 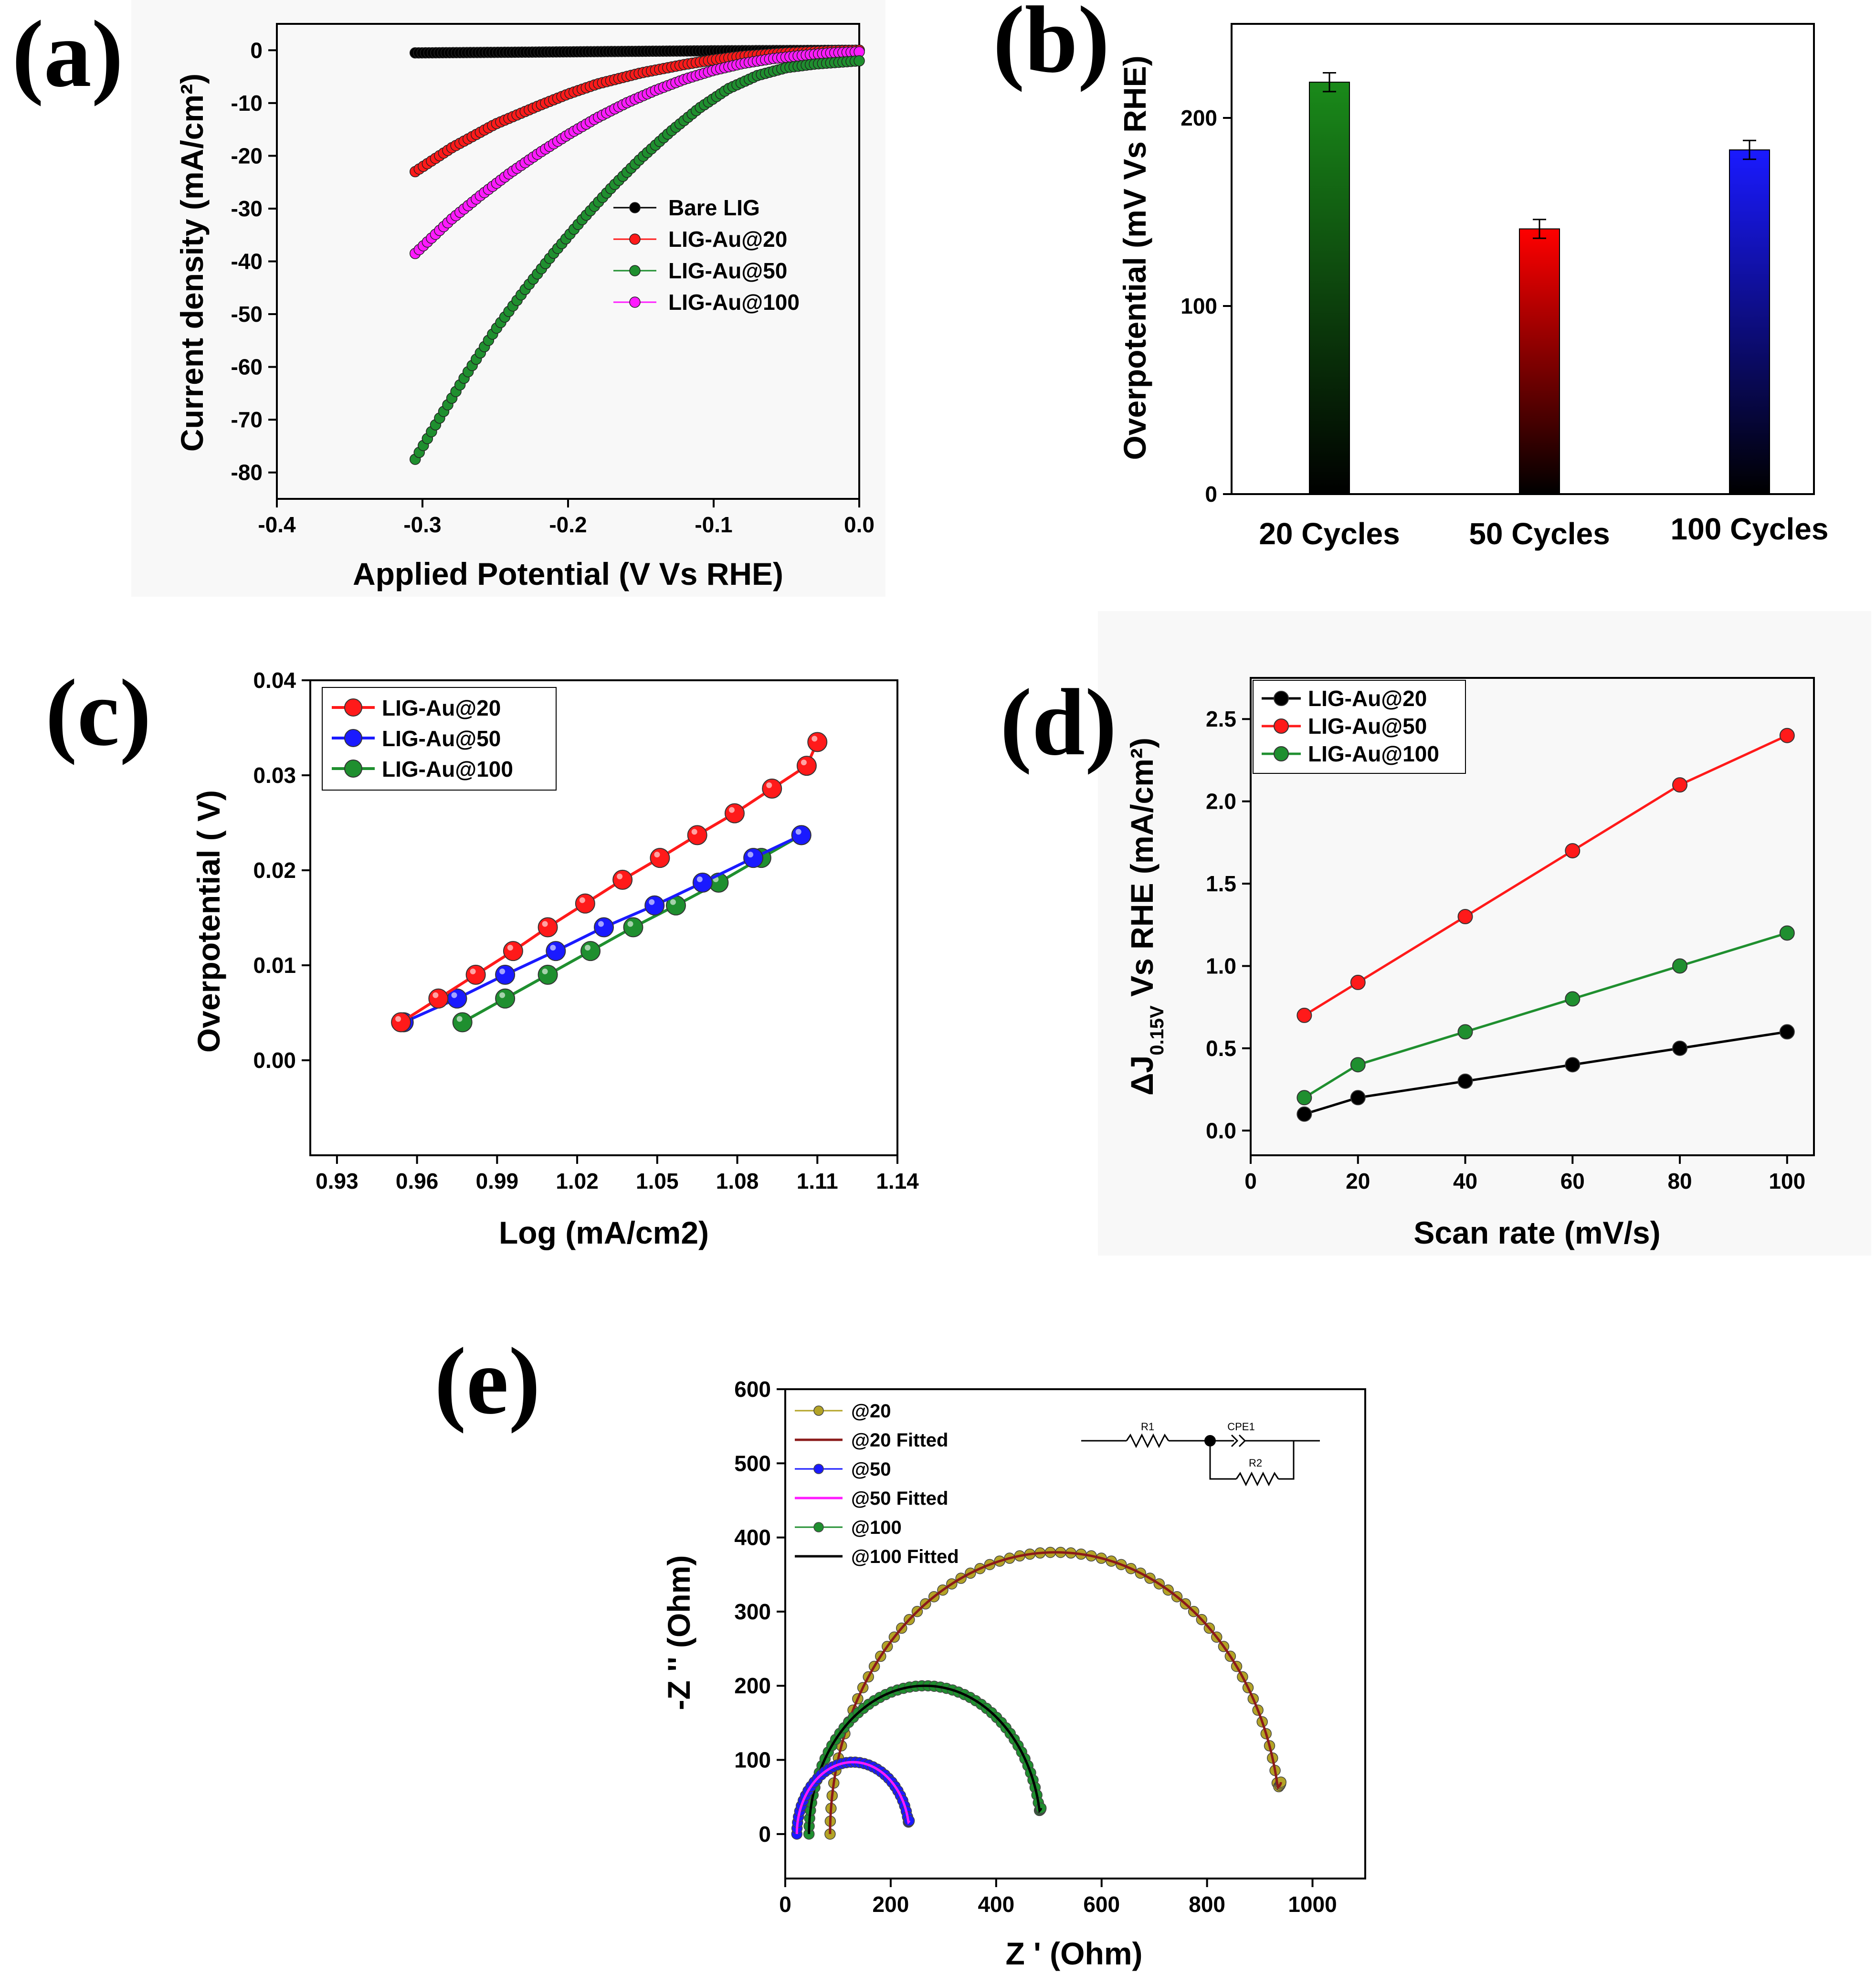 I want to click on y-tick-label: 400, so click(x=752, y=1537).